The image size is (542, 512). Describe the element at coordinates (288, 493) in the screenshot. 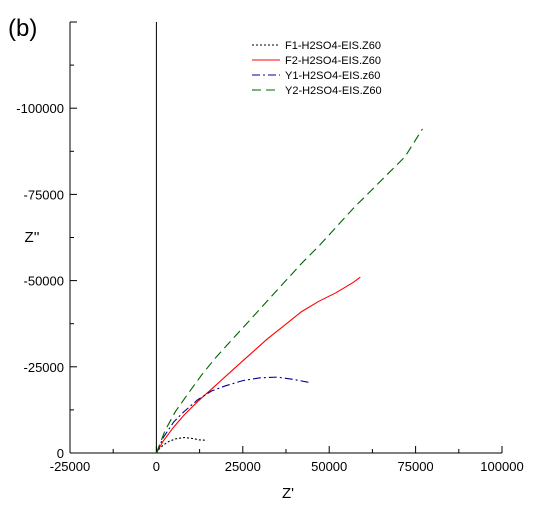

I see `x-axis-title: Z'` at that location.